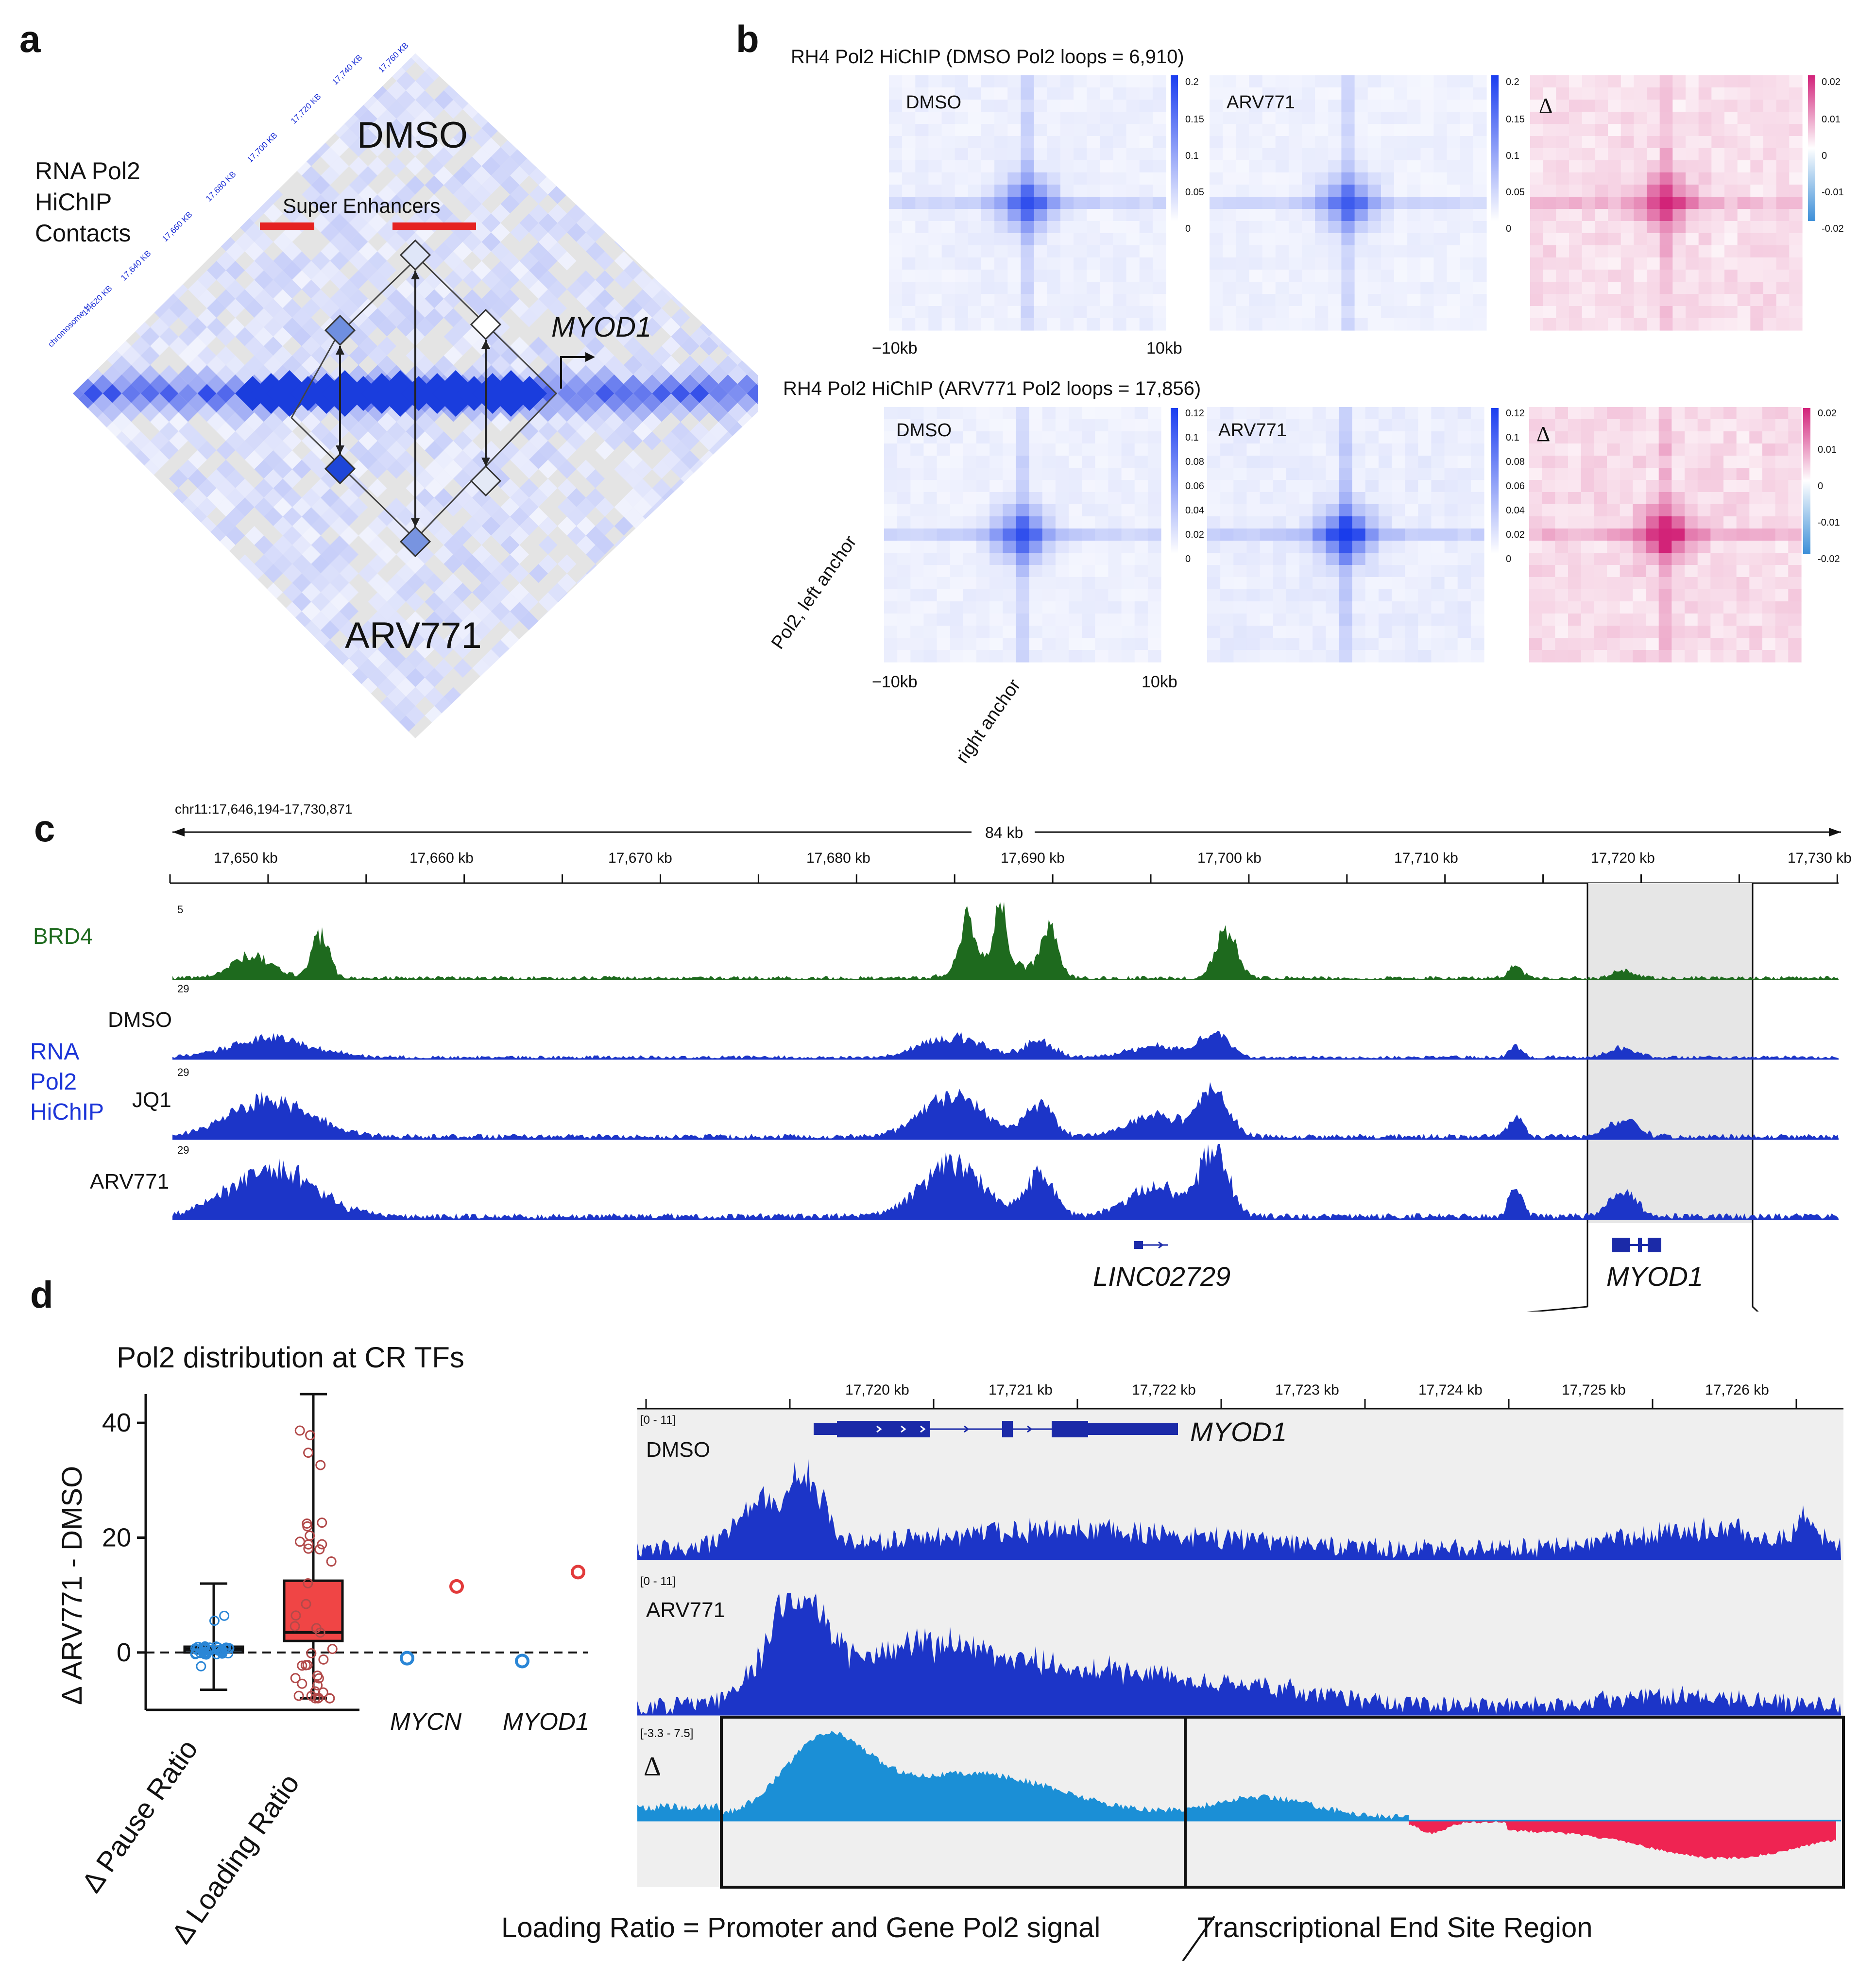  What do you see at coordinates (415, 396) in the screenshot?
I see `panel-a-hic-map` at bounding box center [415, 396].